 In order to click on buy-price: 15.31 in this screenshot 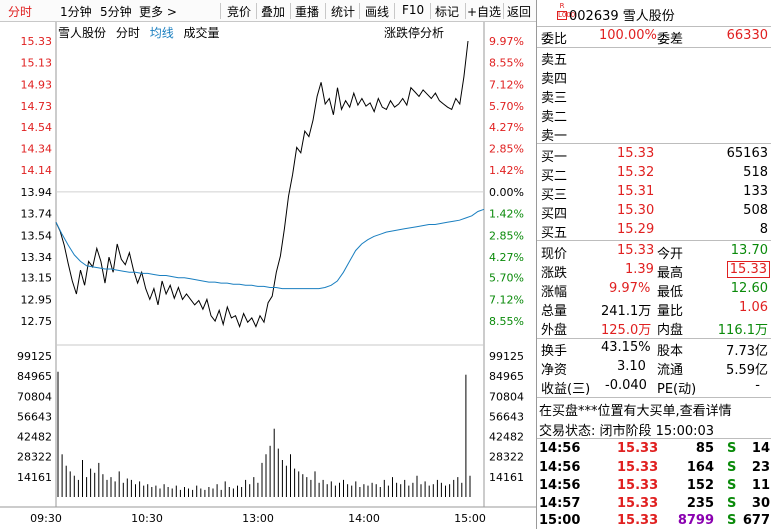, I will do `click(636, 191)`.